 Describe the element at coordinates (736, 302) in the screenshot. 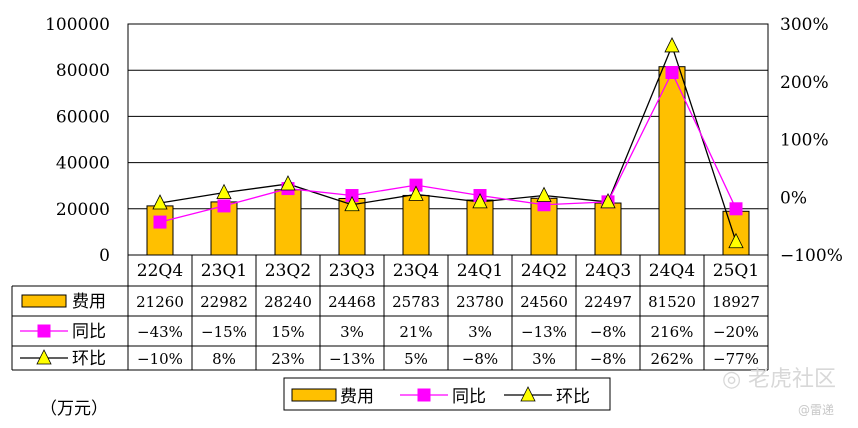

I see `table-cell: 18927` at that location.